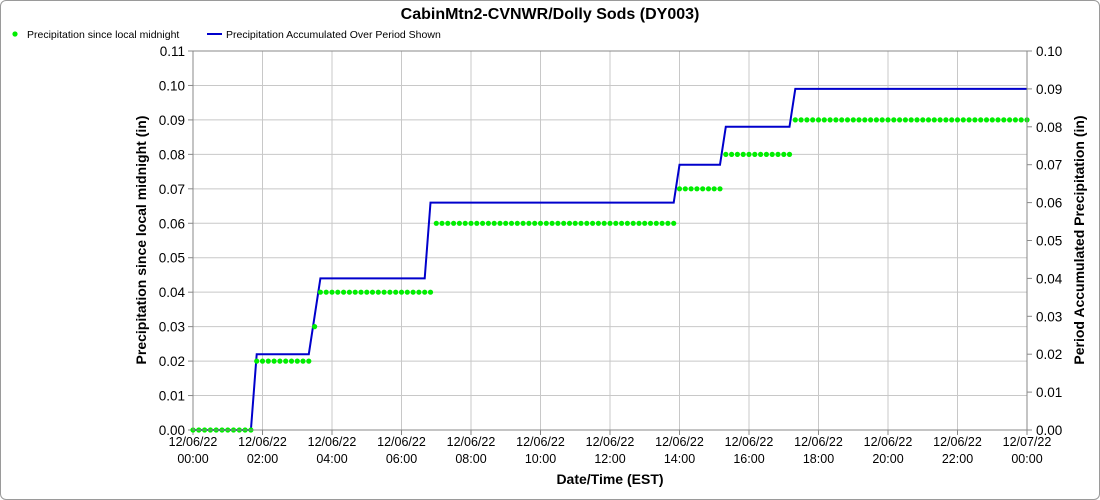 Image resolution: width=1100 pixels, height=500 pixels. What do you see at coordinates (172, 292) in the screenshot?
I see `y-left-tick-label: 0.04` at bounding box center [172, 292].